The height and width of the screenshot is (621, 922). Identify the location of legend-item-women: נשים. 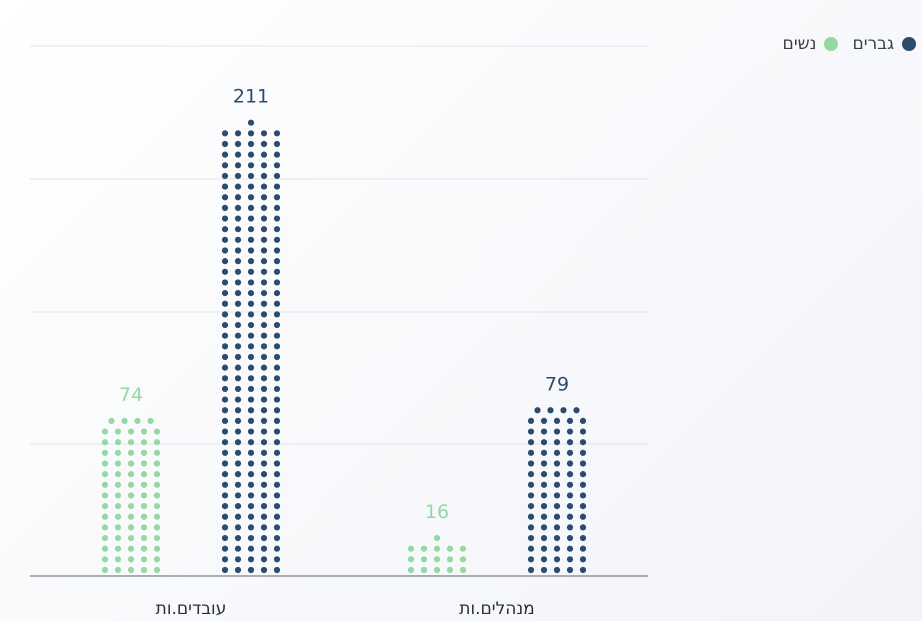
(811, 44).